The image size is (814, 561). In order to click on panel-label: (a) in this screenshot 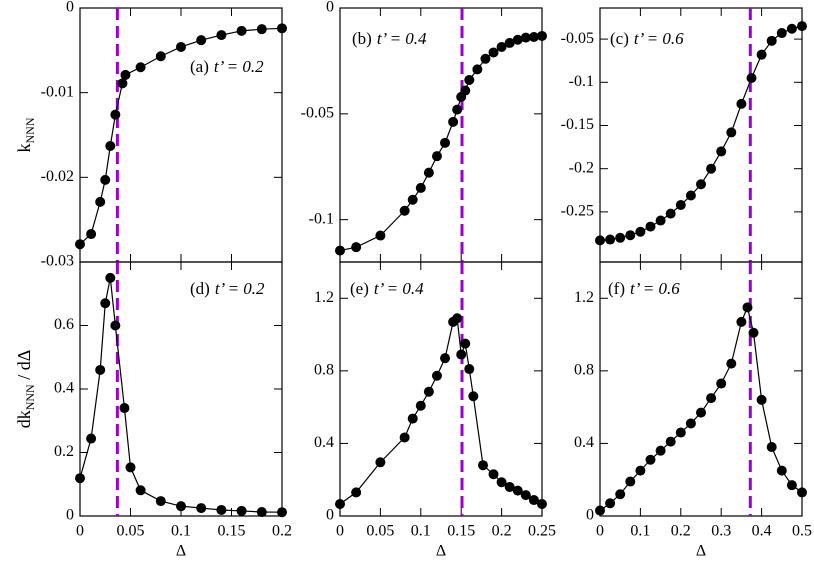, I will do `click(199, 66)`.